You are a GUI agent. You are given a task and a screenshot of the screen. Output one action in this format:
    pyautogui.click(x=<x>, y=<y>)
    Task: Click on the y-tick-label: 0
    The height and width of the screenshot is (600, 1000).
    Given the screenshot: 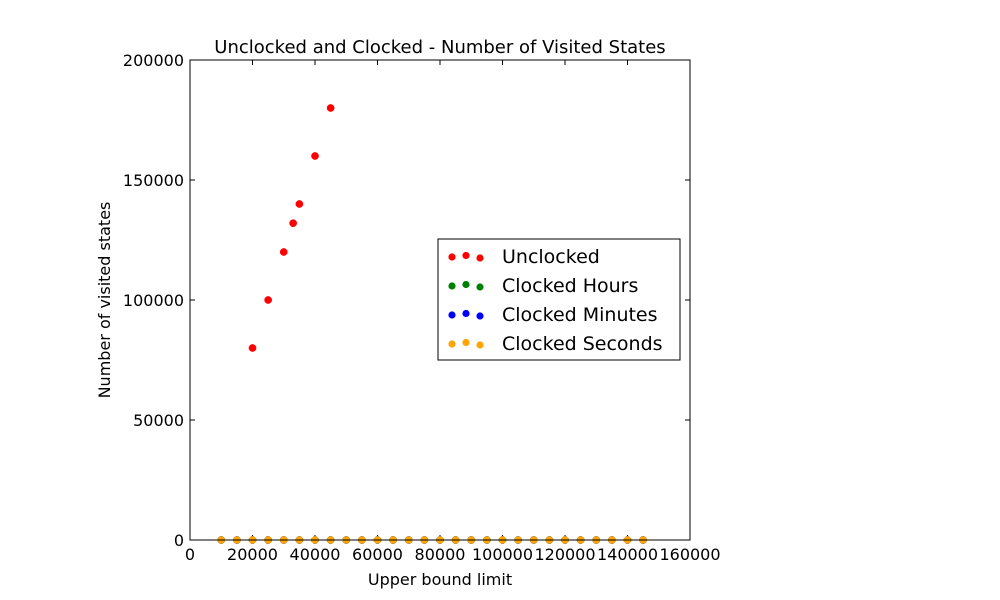 What is the action you would take?
    pyautogui.click(x=179, y=540)
    